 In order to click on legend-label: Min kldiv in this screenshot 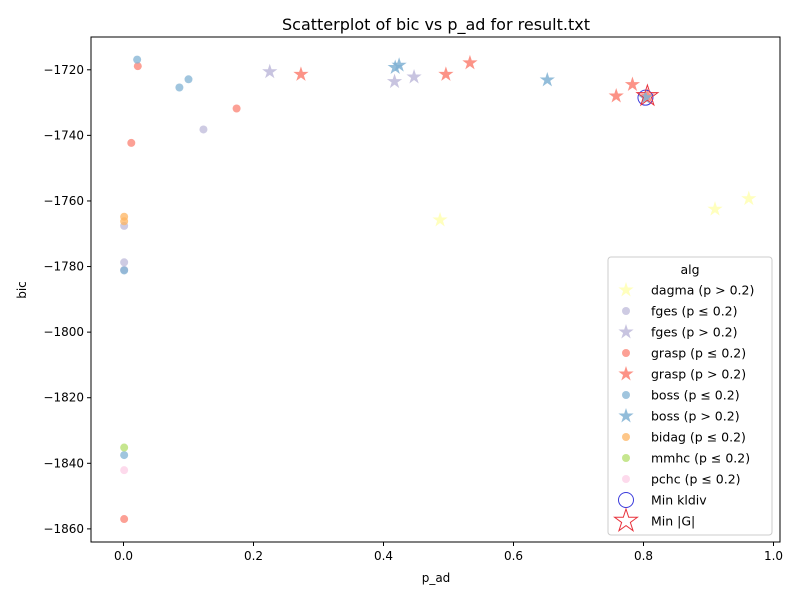, I will do `click(679, 500)`.